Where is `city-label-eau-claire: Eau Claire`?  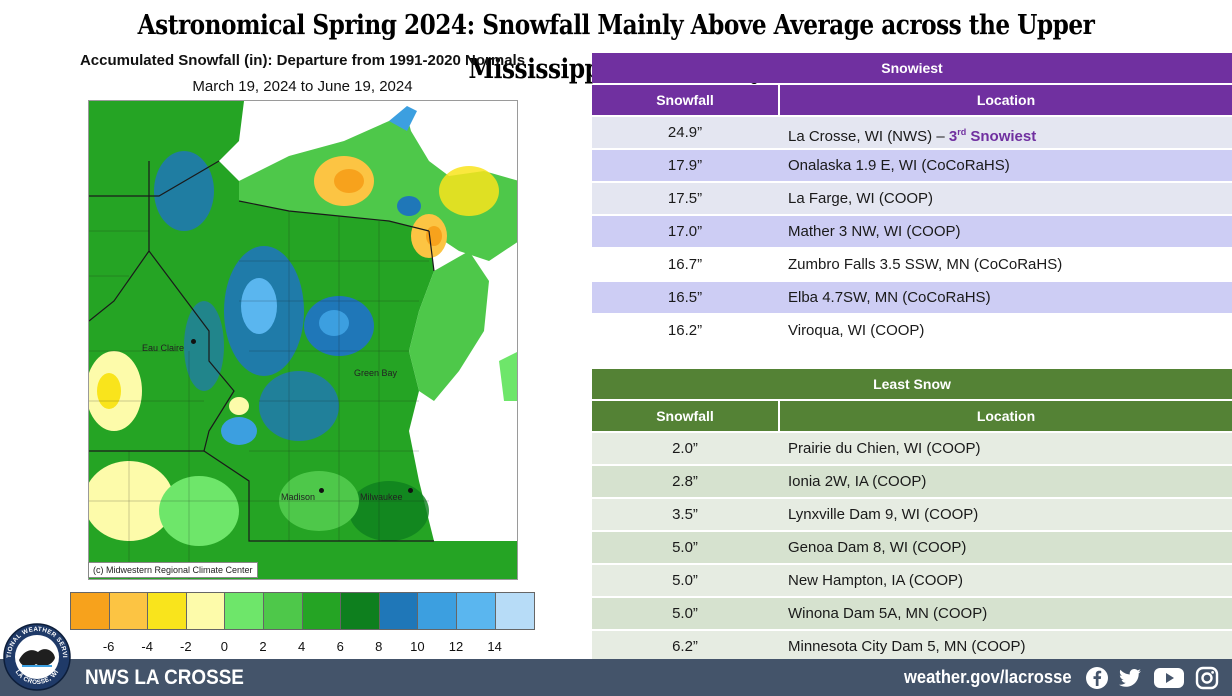 city-label-eau-claire: Eau Claire is located at coordinates (163, 348).